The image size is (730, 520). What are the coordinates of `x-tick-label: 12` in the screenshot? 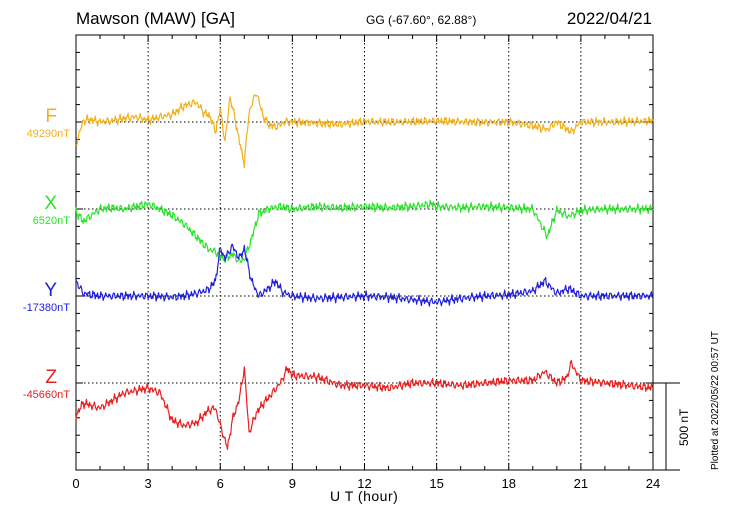 It's located at (364, 483).